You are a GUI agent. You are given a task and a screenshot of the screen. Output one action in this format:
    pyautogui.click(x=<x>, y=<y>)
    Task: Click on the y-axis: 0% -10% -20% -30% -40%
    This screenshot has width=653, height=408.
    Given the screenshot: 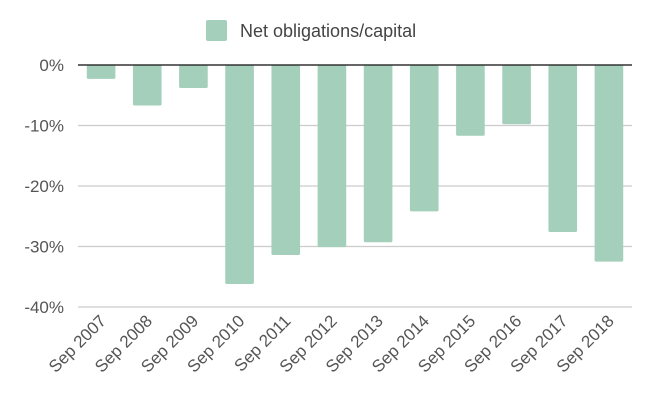 What is the action you would take?
    pyautogui.click(x=44, y=186)
    